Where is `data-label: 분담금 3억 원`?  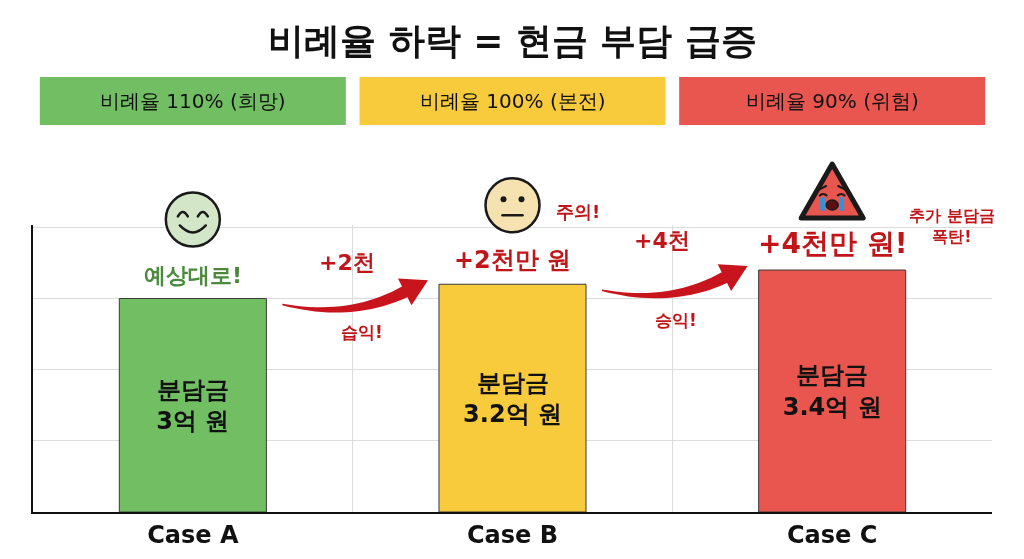 data-label: 분담금 3억 원 is located at coordinates (193, 405).